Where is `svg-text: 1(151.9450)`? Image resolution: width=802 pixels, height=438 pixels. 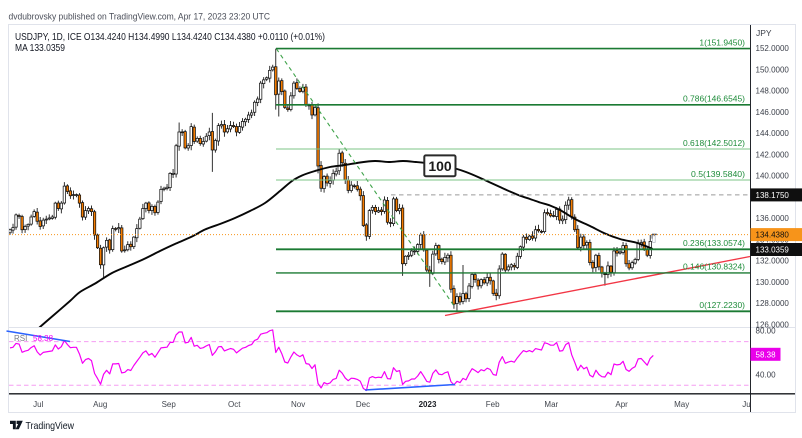 svg-text: 1(151.9450) is located at coordinates (722, 42).